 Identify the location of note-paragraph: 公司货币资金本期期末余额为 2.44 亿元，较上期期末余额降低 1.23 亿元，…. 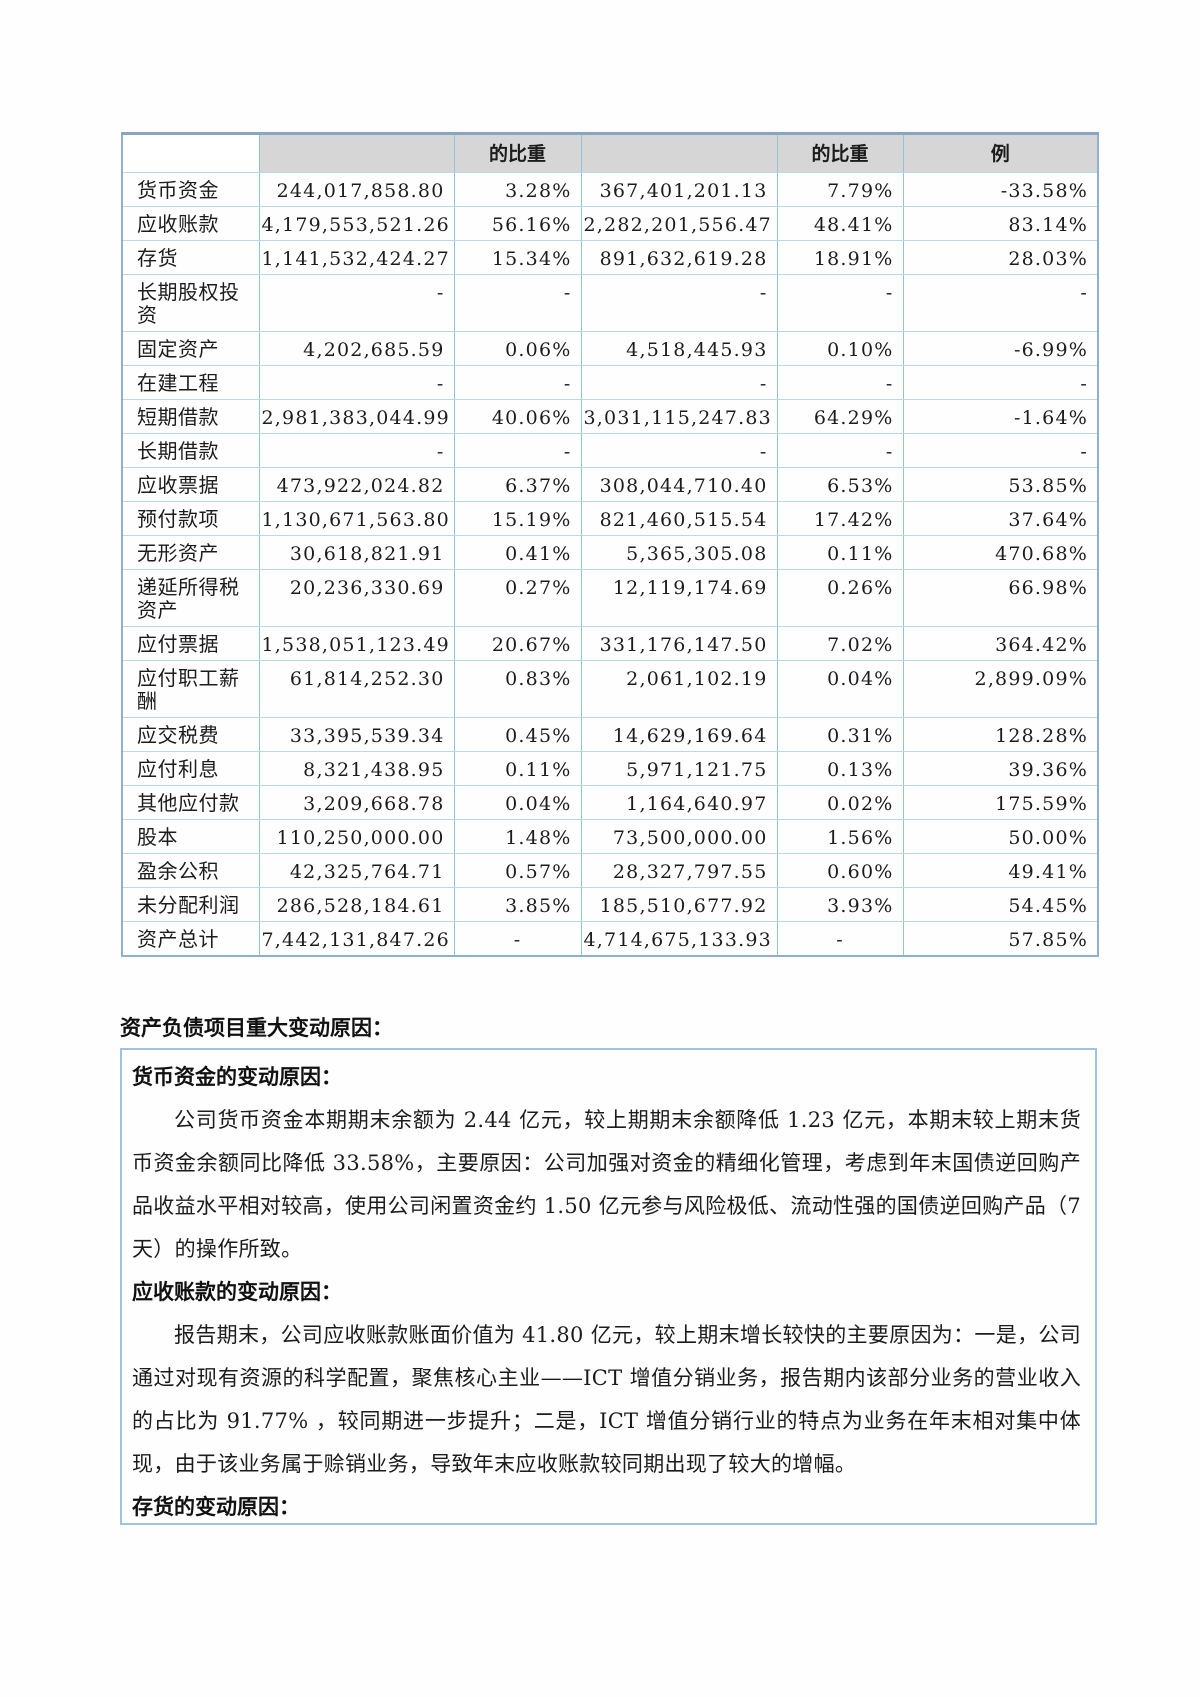
(607, 1184).